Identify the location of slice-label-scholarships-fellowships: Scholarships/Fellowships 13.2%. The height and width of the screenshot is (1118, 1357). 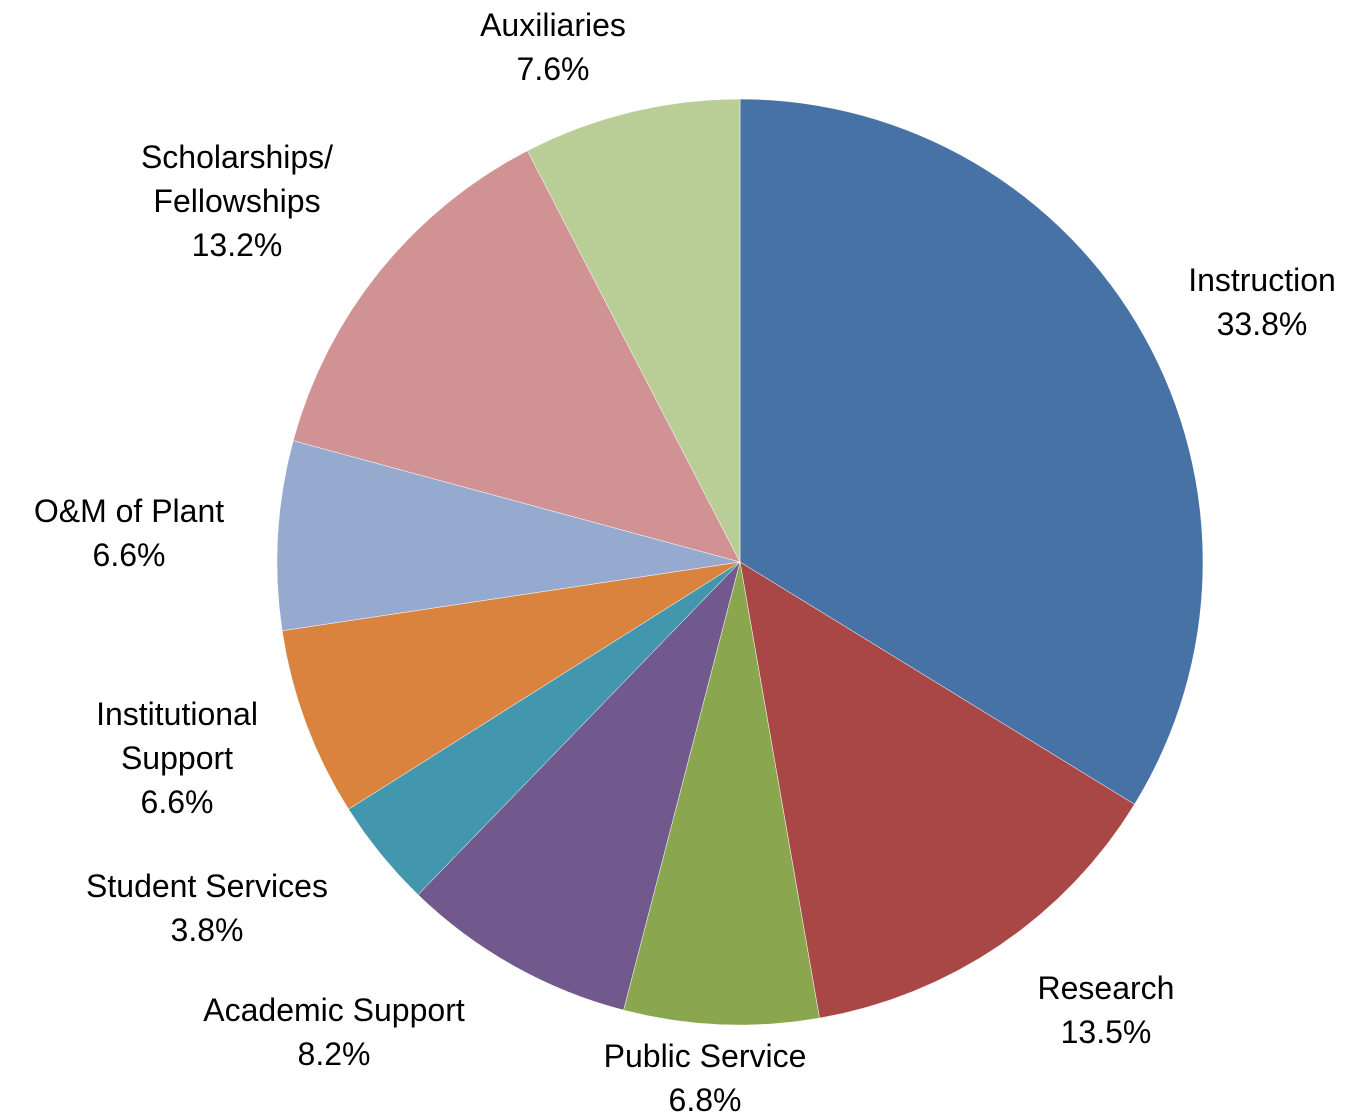
(237, 201).